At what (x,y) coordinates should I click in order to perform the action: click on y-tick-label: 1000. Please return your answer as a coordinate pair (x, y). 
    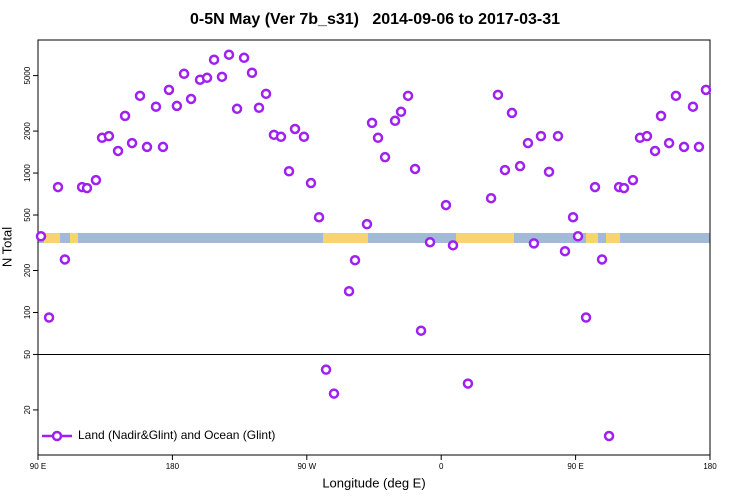
    Looking at the image, I should click on (27, 173).